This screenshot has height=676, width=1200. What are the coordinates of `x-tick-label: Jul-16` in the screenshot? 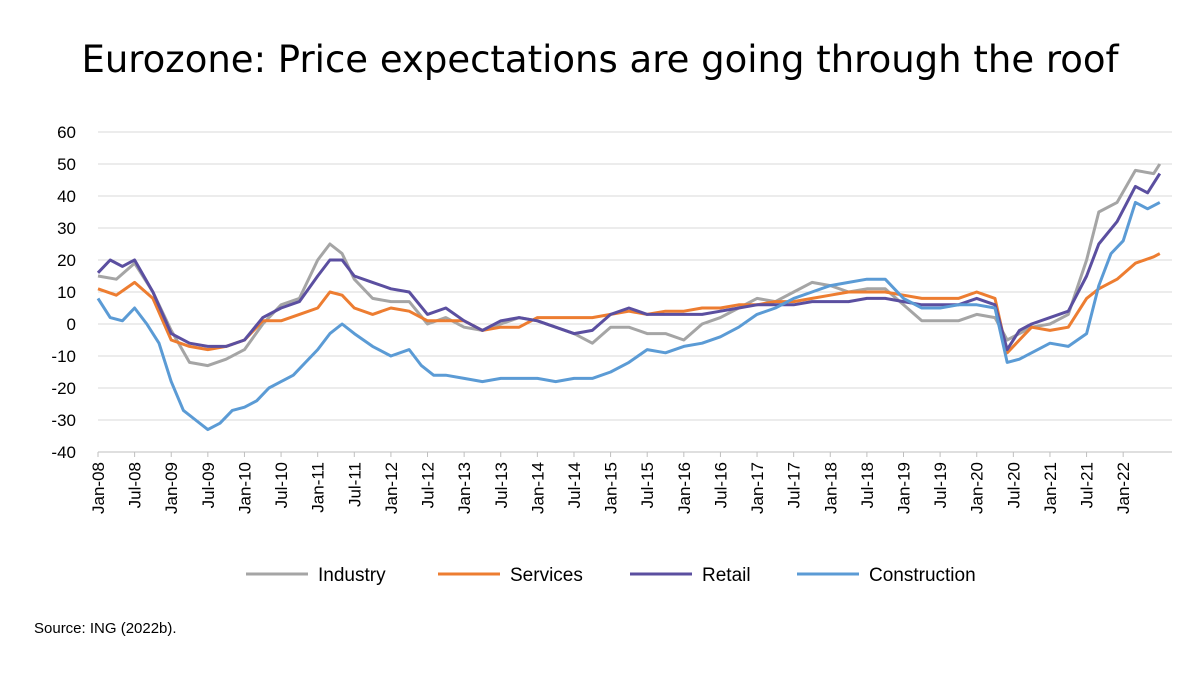 It's located at (720, 485).